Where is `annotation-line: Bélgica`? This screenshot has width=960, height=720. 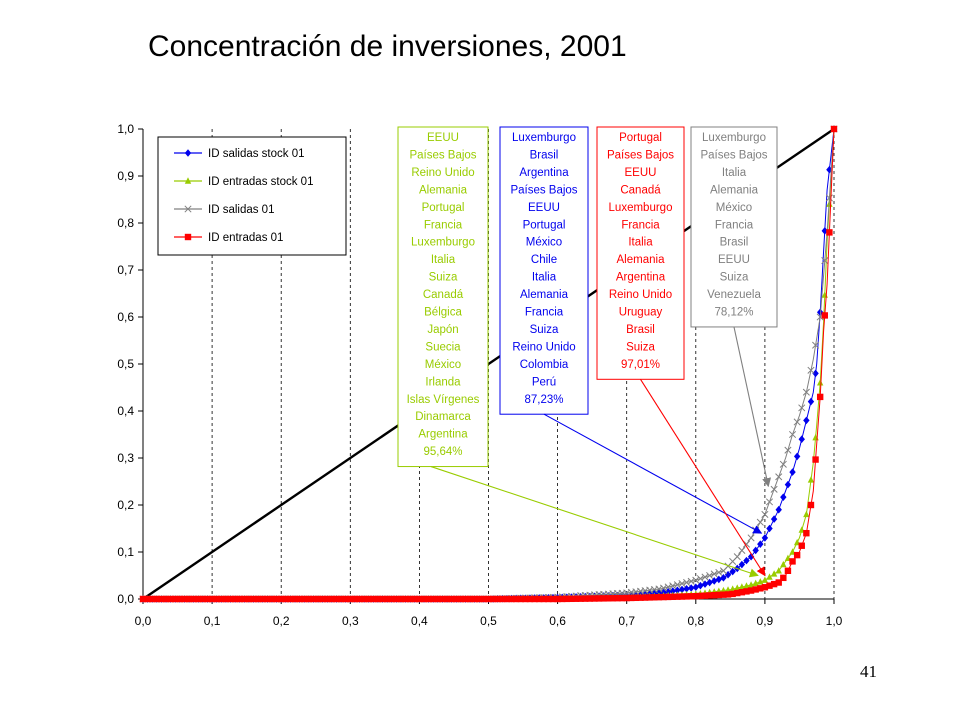
annotation-line: Bélgica is located at coordinates (443, 313).